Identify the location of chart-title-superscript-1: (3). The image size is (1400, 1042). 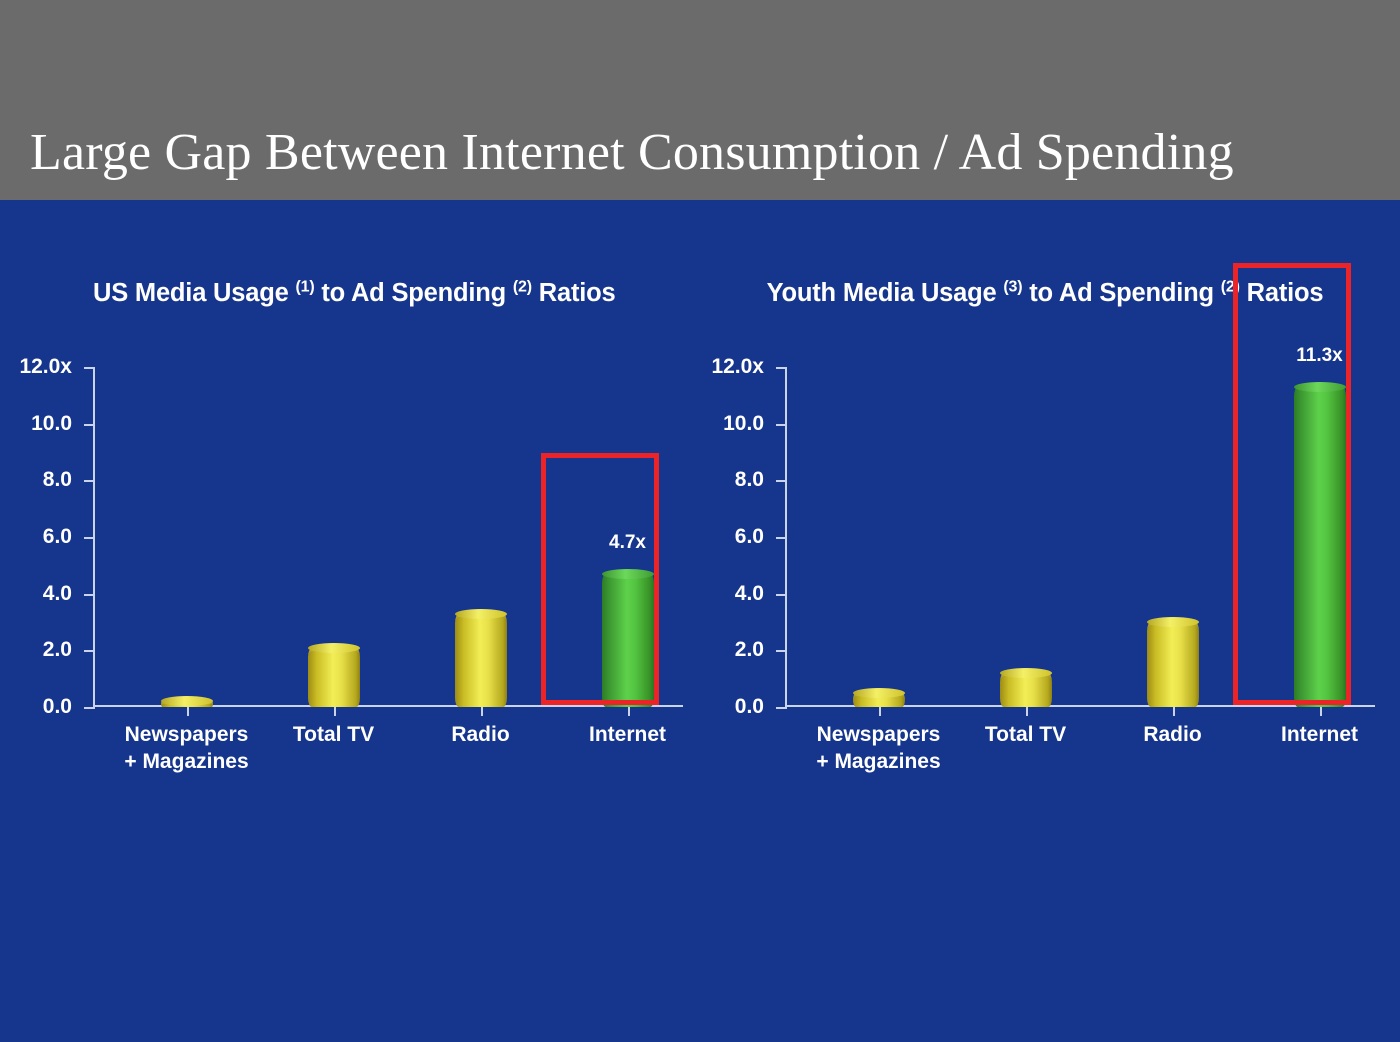
(1013, 287).